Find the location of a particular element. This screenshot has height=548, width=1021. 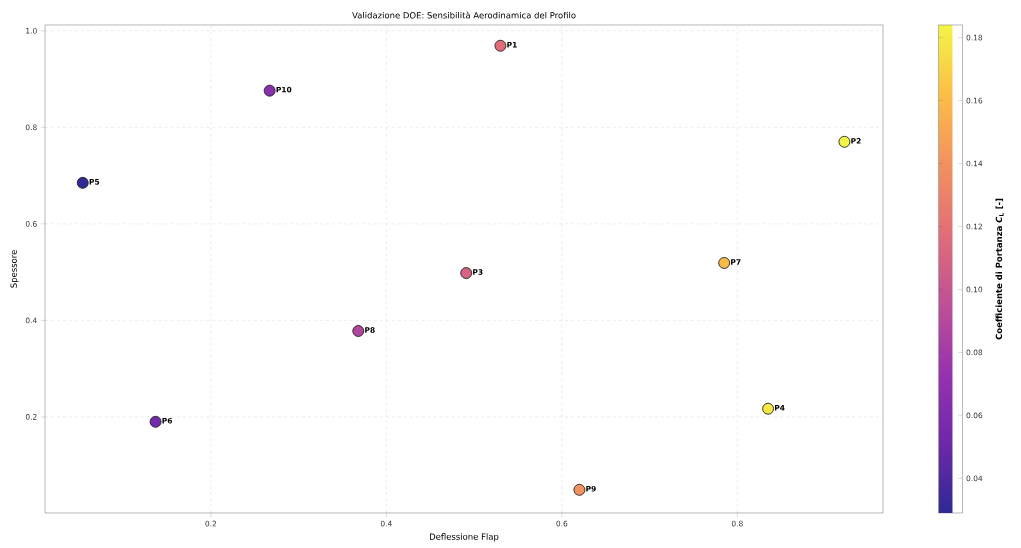

y-axis-title: Spessore is located at coordinates (14, 269).